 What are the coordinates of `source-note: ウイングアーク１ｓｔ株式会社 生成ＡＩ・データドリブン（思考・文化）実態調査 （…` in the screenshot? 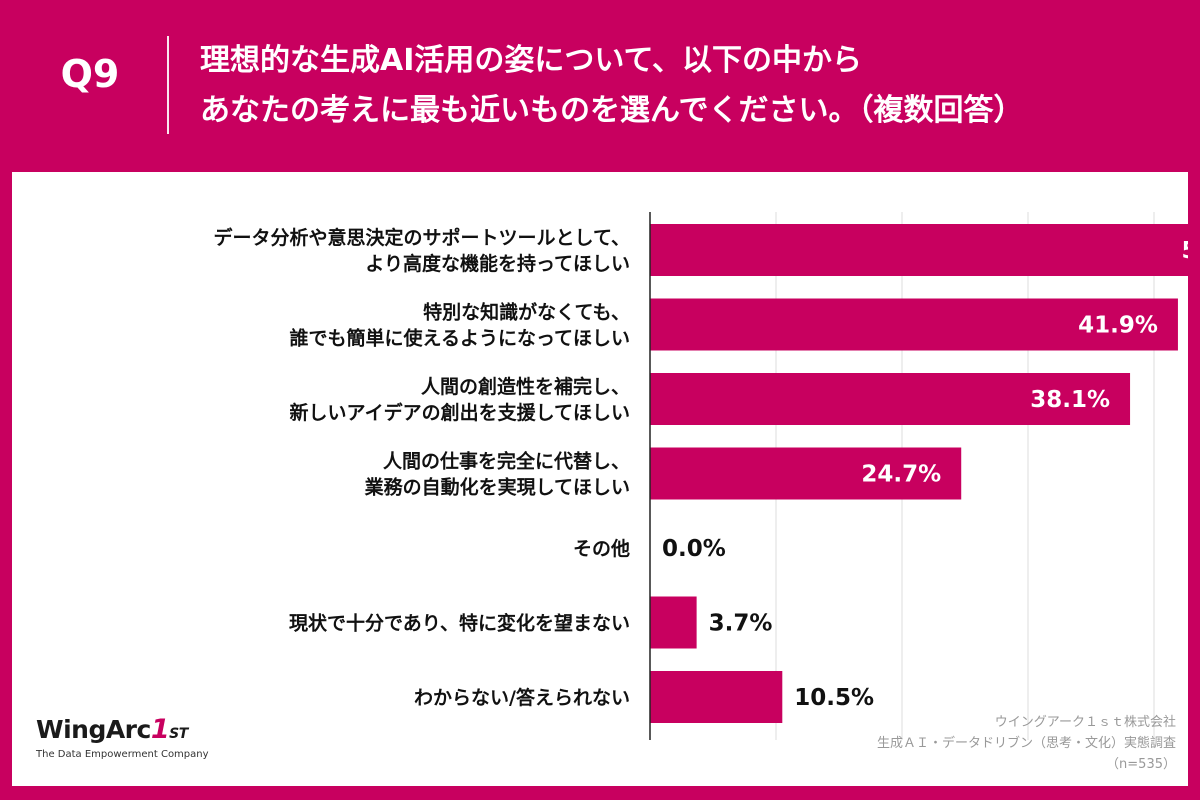 It's located at (966, 743).